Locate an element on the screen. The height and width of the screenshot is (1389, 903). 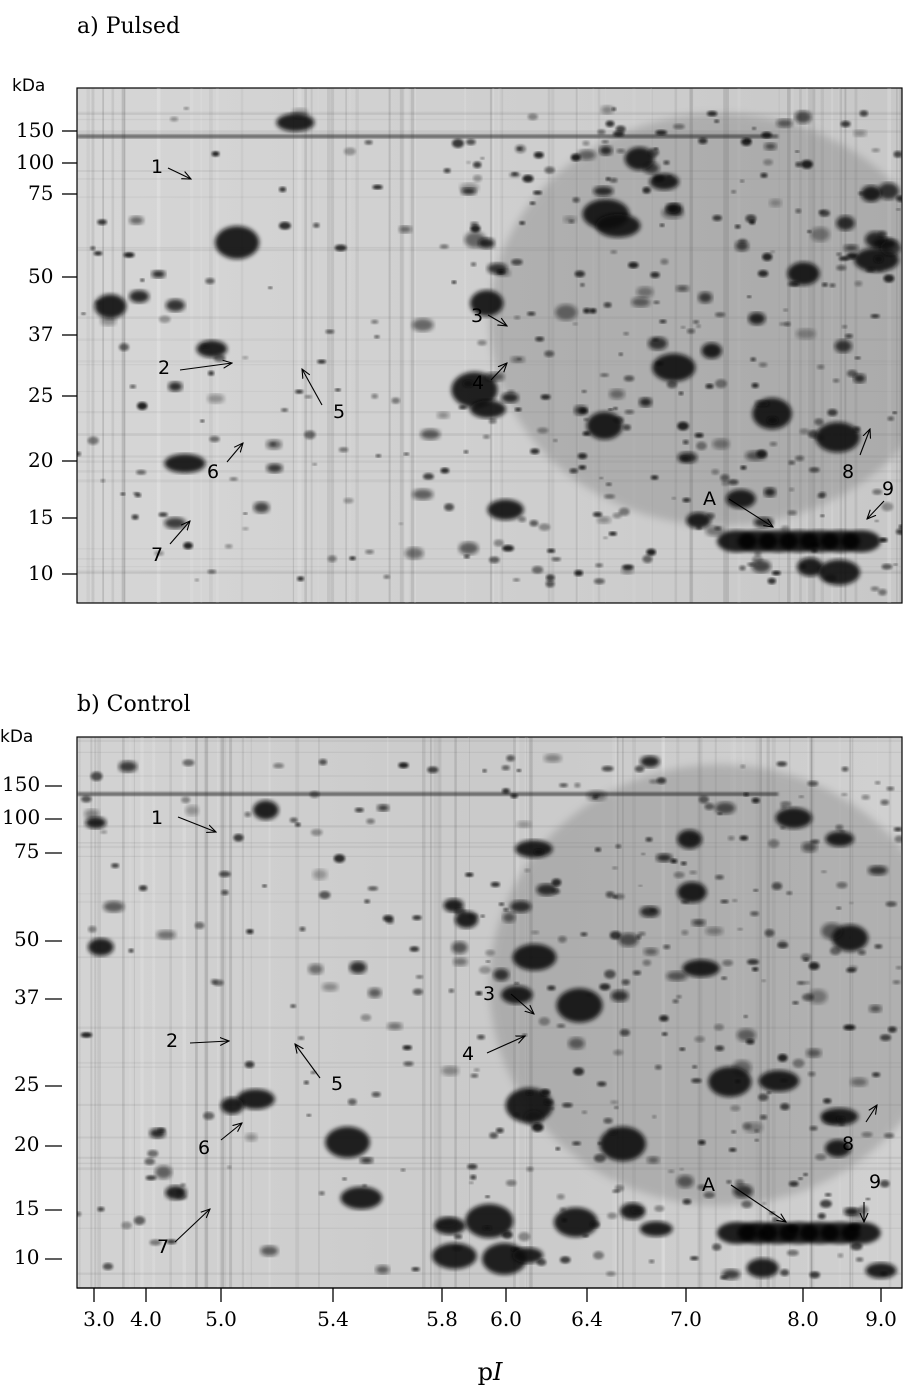
spot-label-9: 9 is located at coordinates (875, 1182).